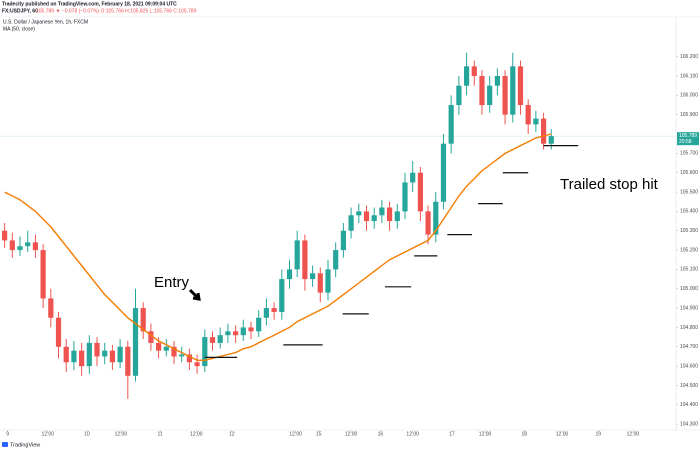  Describe the element at coordinates (689, 386) in the screenshot. I see `y-tick-label: 104.500` at that location.